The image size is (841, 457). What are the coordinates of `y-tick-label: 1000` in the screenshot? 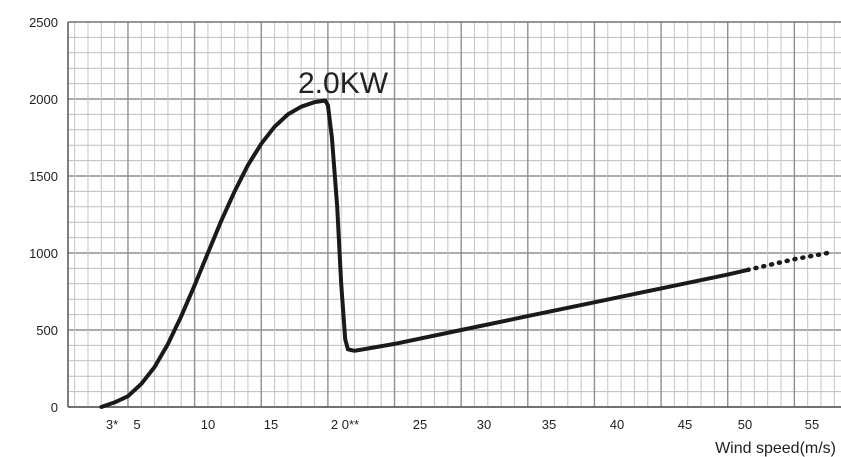 It's located at (43, 253).